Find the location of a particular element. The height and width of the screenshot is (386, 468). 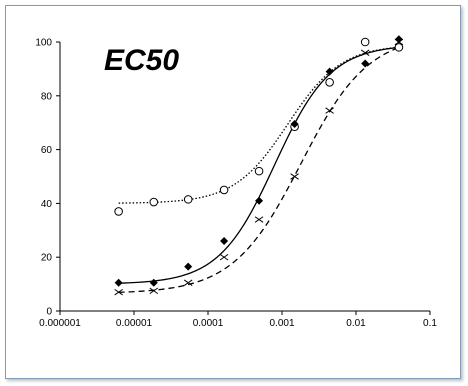

x-tick-label: 0.001 is located at coordinates (281, 323).